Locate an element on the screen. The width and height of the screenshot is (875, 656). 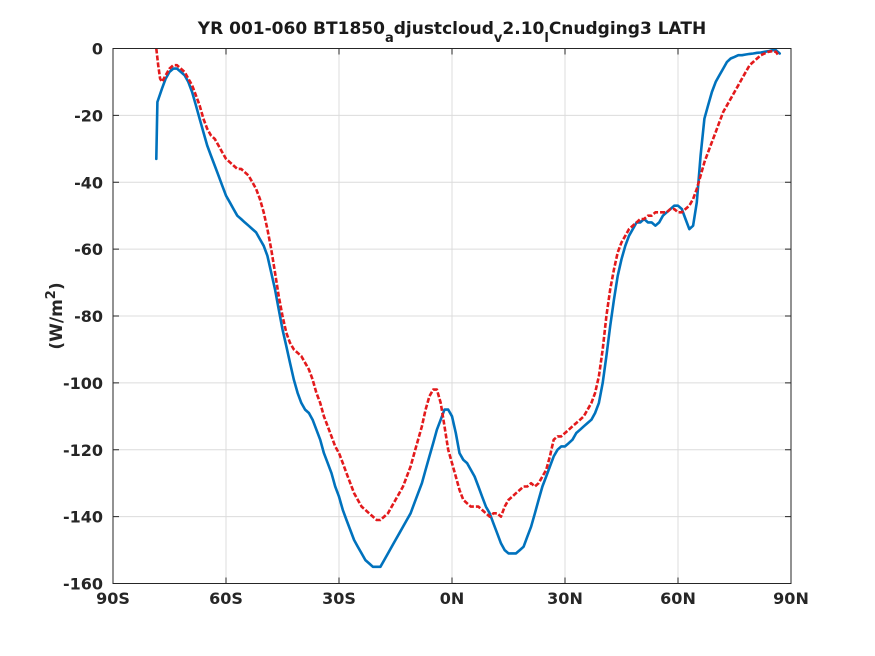
x-tick-label: 30N is located at coordinates (565, 598).